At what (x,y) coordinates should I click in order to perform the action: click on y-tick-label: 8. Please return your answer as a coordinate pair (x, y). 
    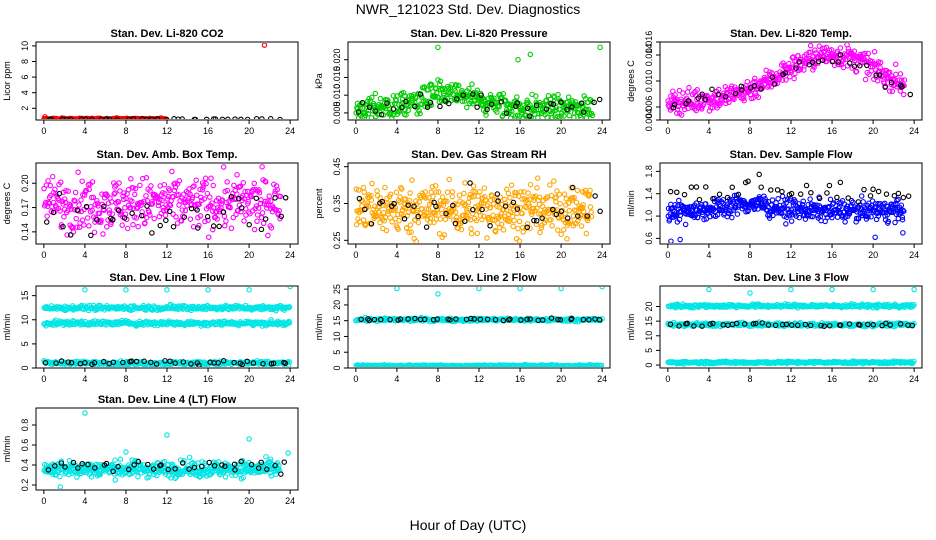
    Looking at the image, I should click on (25, 61).